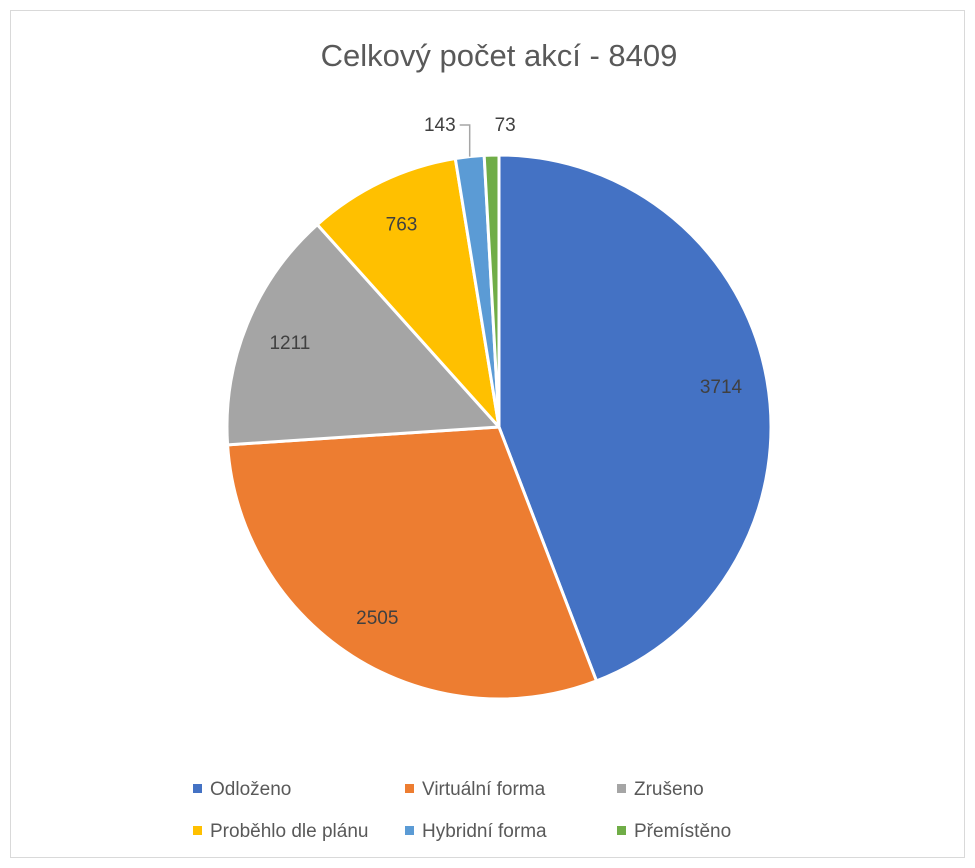 The height and width of the screenshot is (868, 975). Describe the element at coordinates (491, 291) in the screenshot. I see `slice-premisteno` at that location.